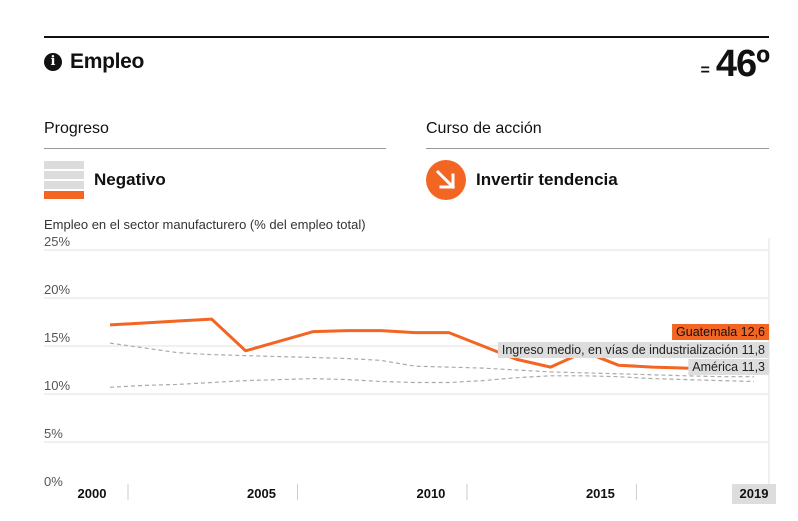 The height and width of the screenshot is (521, 798). What do you see at coordinates (53, 62) in the screenshot?
I see `info-icon: i` at bounding box center [53, 62].